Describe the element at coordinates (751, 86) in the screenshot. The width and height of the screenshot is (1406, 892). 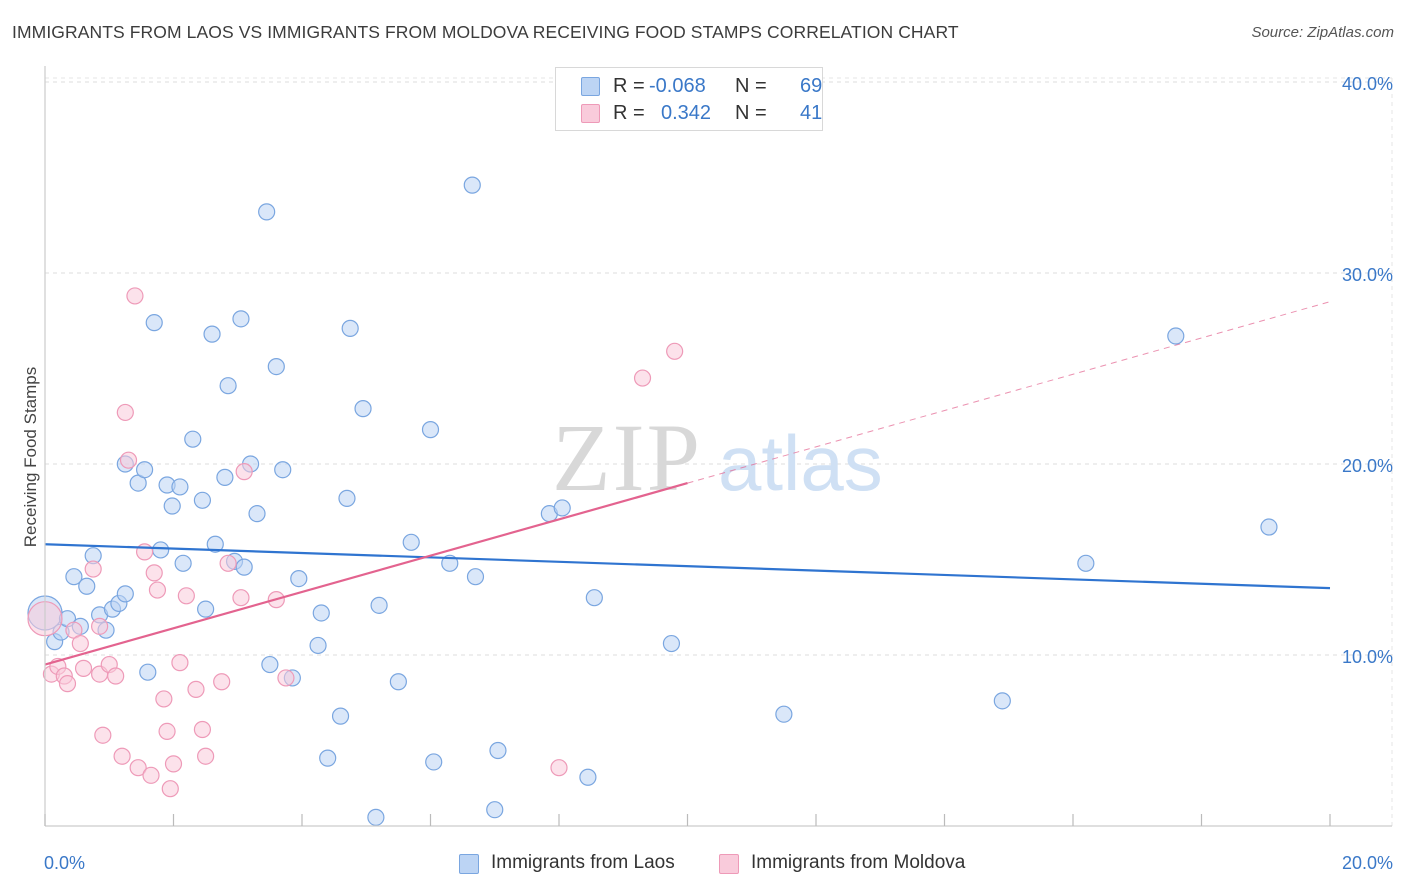
I see `legend-n-label: N =` at that location.